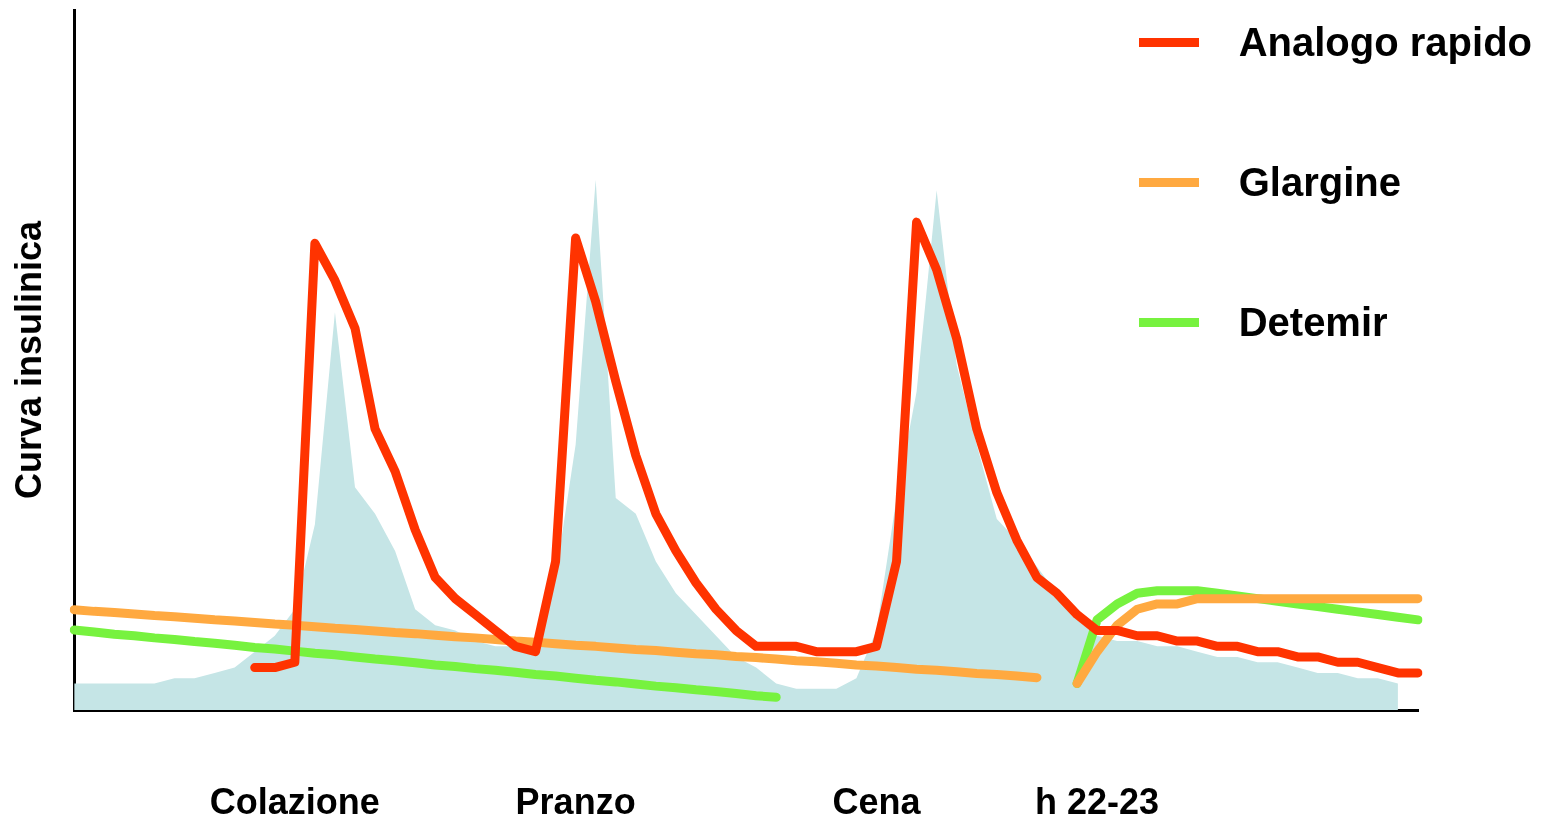 Image resolution: width=1552 pixels, height=828 pixels. What do you see at coordinates (877, 801) in the screenshot?
I see `x-tick-label: Cena` at bounding box center [877, 801].